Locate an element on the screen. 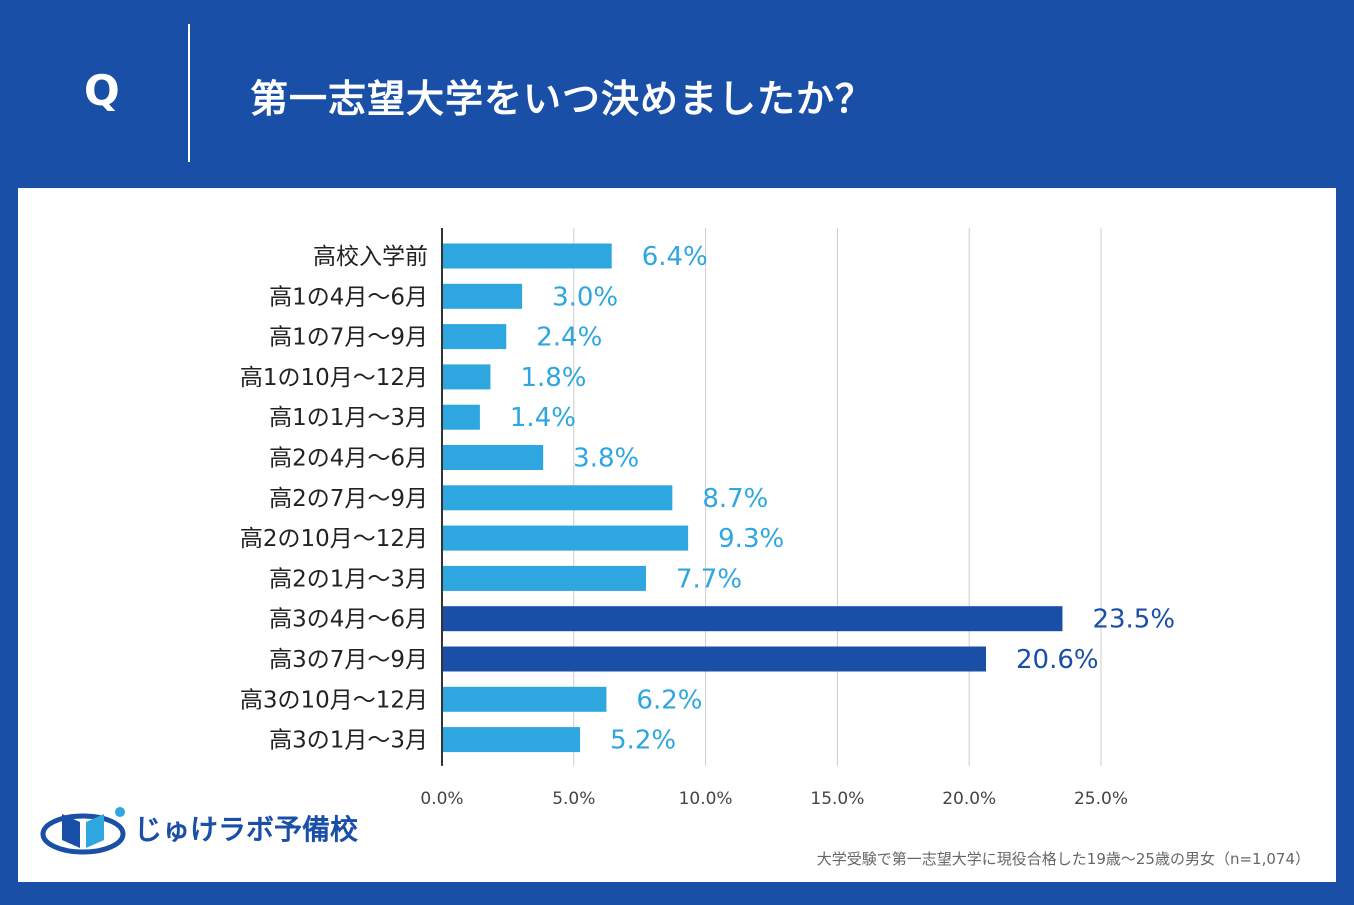 The width and height of the screenshot is (1354, 905). category-label: 高3の7月〜9月 is located at coordinates (348, 660).